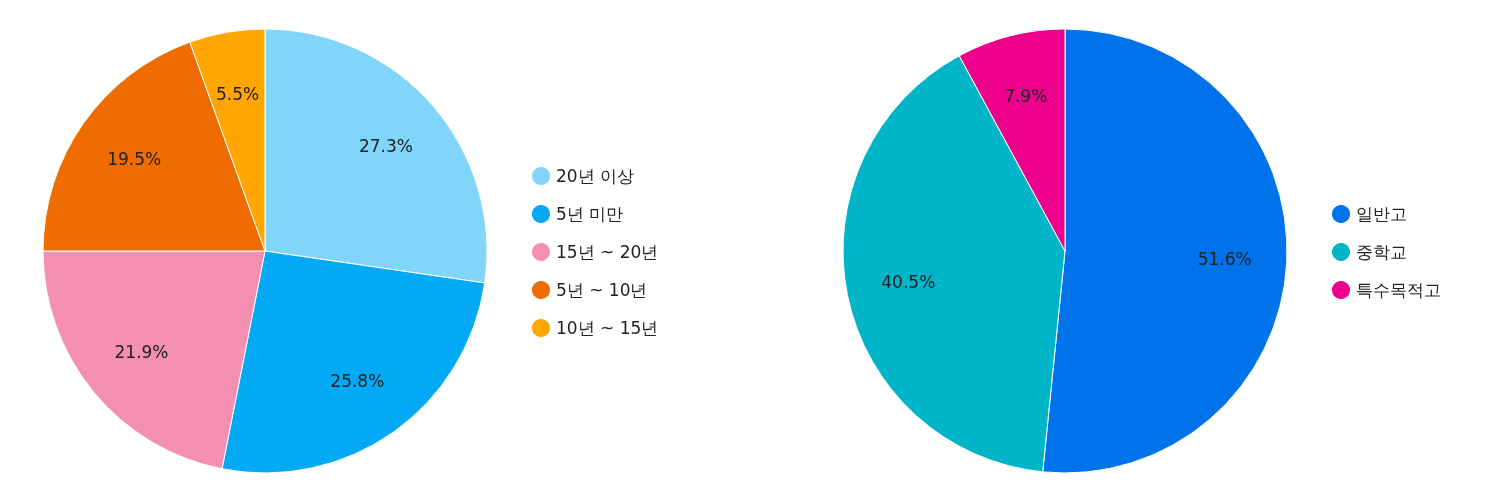 This screenshot has height=504, width=1496. What do you see at coordinates (590, 214) in the screenshot?
I see `legend-label: 5년 미만` at bounding box center [590, 214].